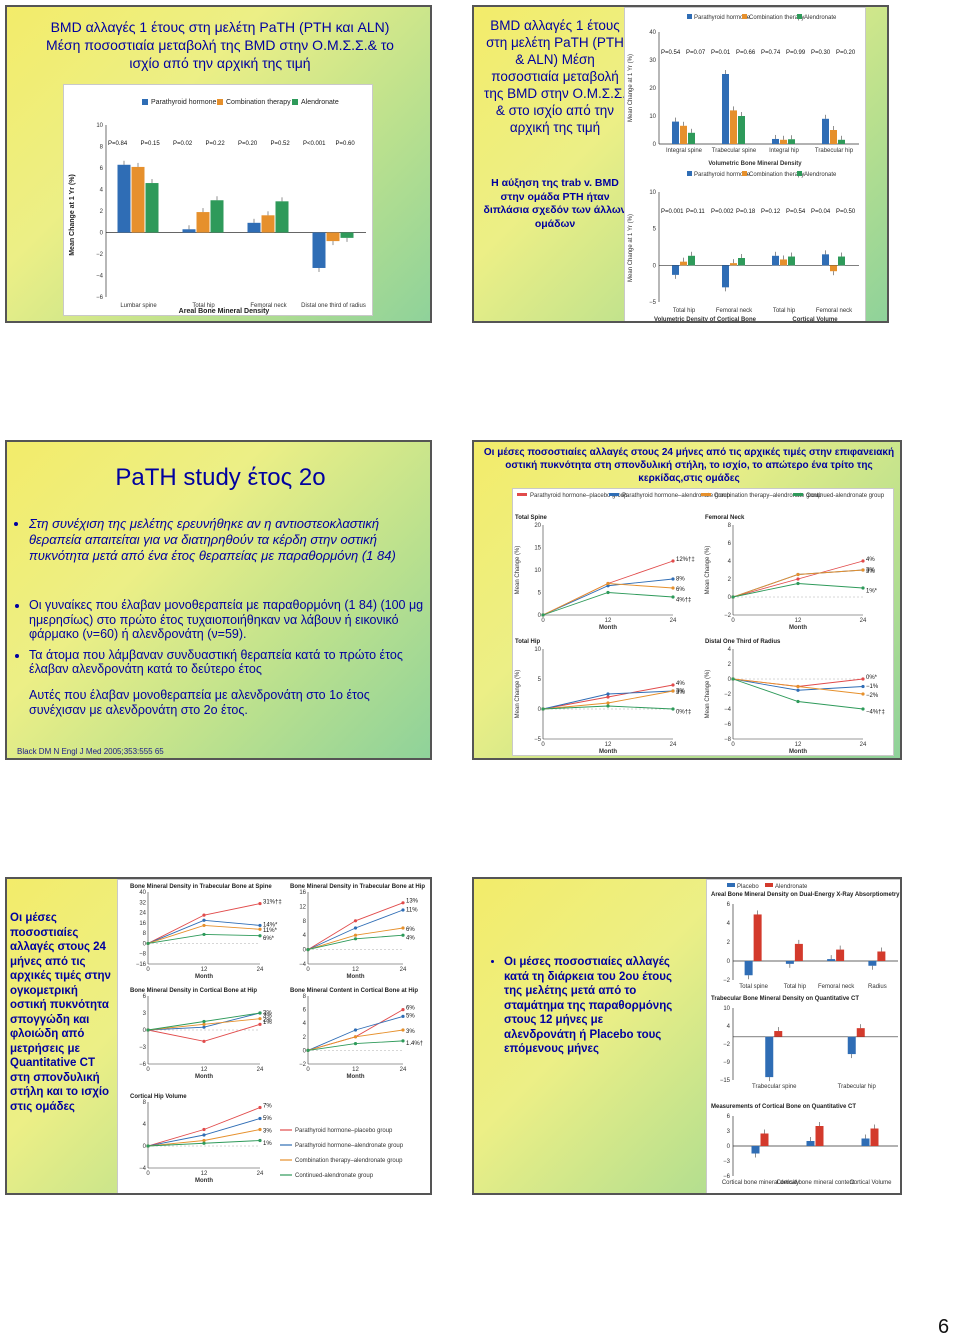  Describe the element at coordinates (272, 902) in the screenshot. I see `end-value-label: 31%†‡` at that location.